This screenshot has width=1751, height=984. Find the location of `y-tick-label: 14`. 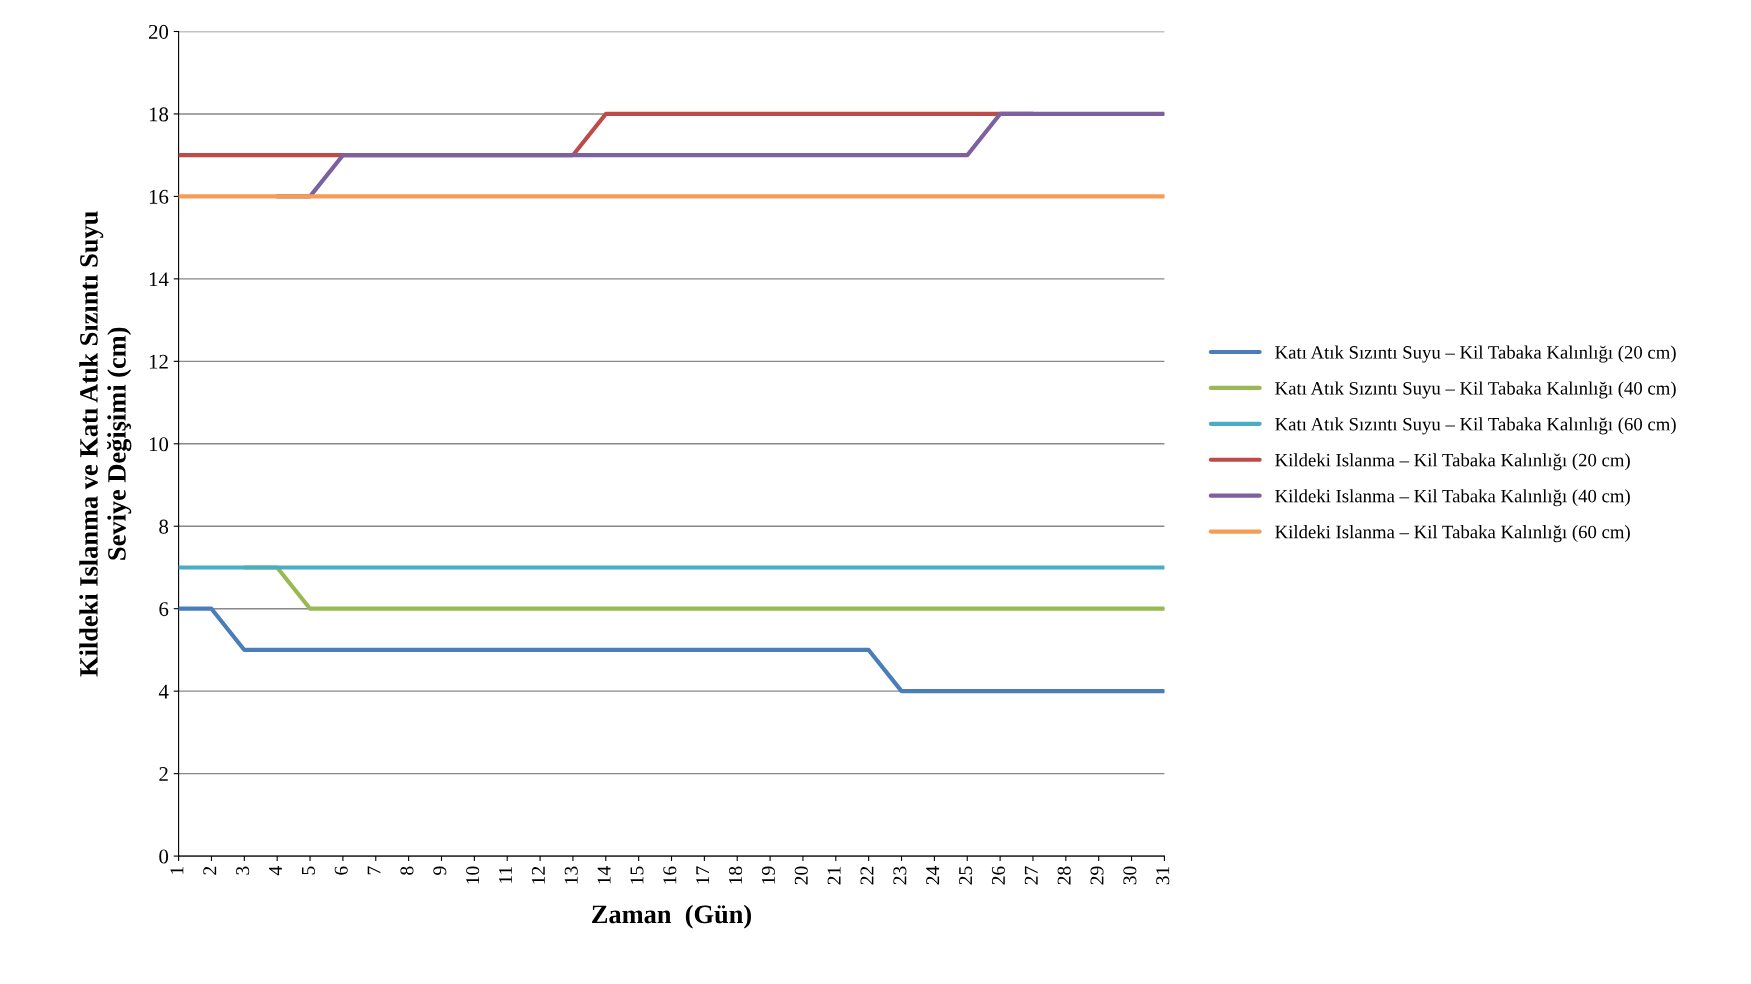

y-tick-label: 14 is located at coordinates (159, 279).